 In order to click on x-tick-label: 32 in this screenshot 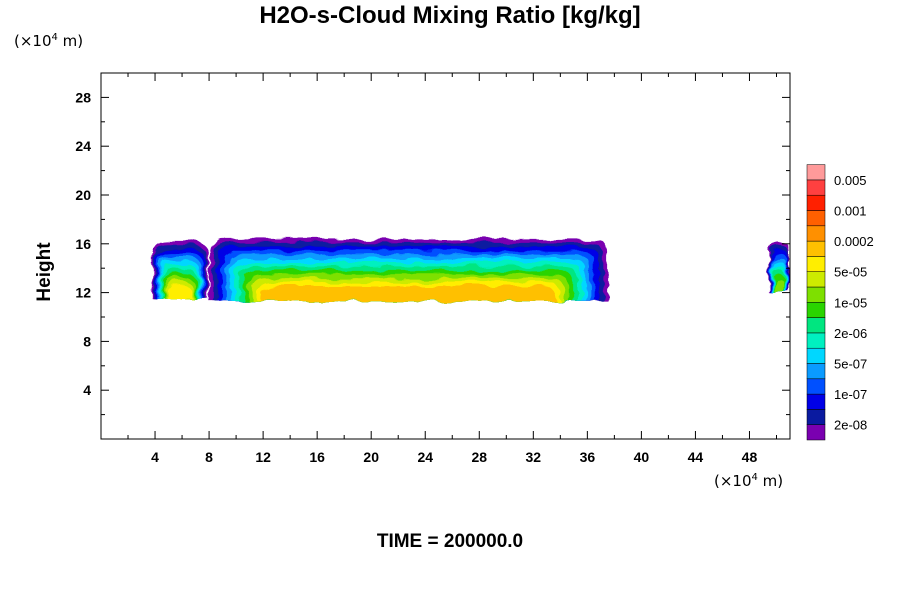, I will do `click(534, 457)`.